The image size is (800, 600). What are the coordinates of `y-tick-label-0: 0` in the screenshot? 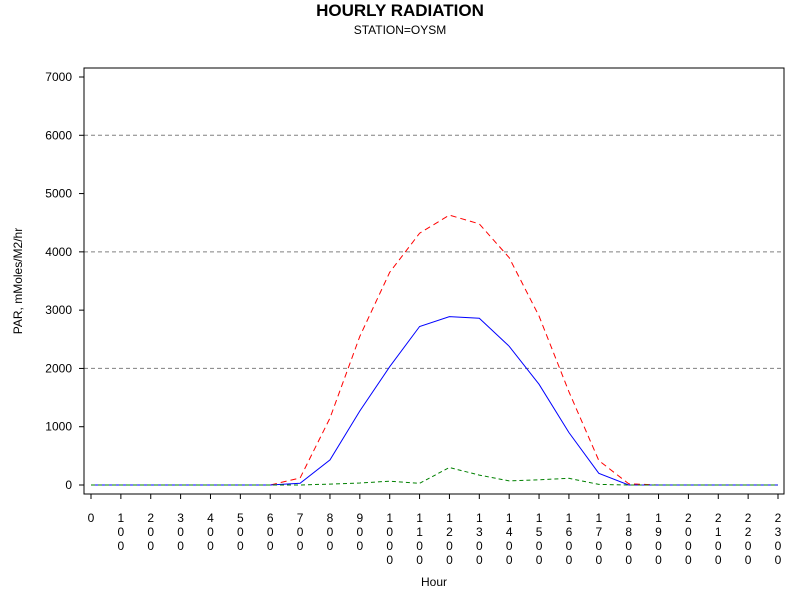 It's located at (68, 485).